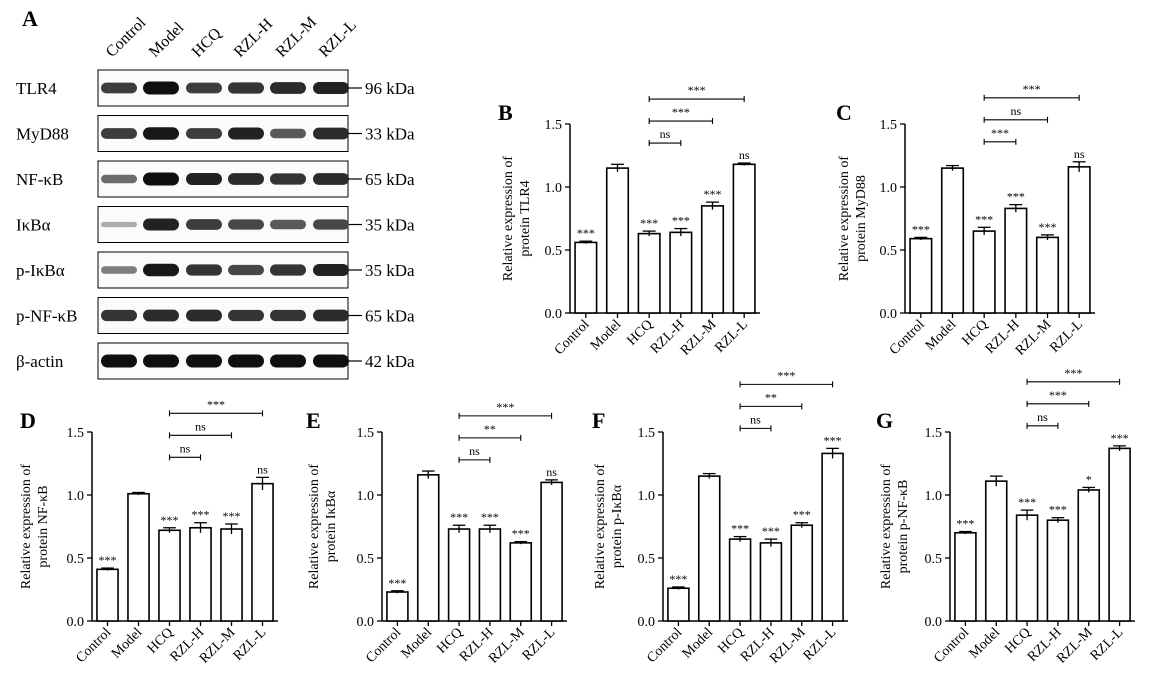 The height and width of the screenshot is (685, 1153). I want to click on panel-letter: C, so click(844, 112).